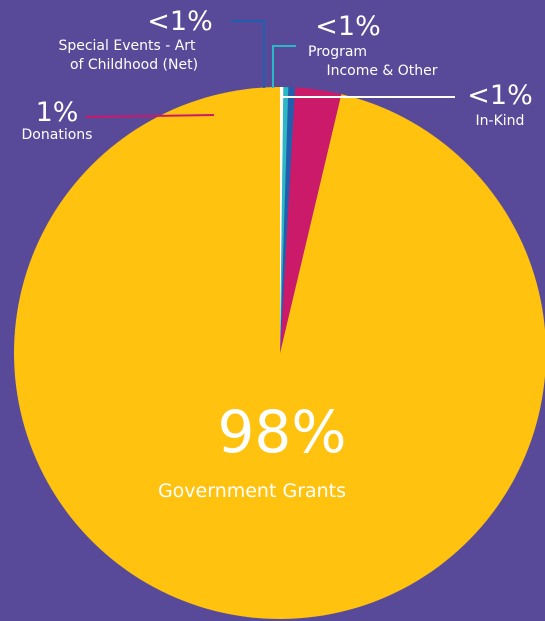 Image resolution: width=545 pixels, height=621 pixels. What do you see at coordinates (252, 491) in the screenshot?
I see `government-category-label: Government Grants` at bounding box center [252, 491].